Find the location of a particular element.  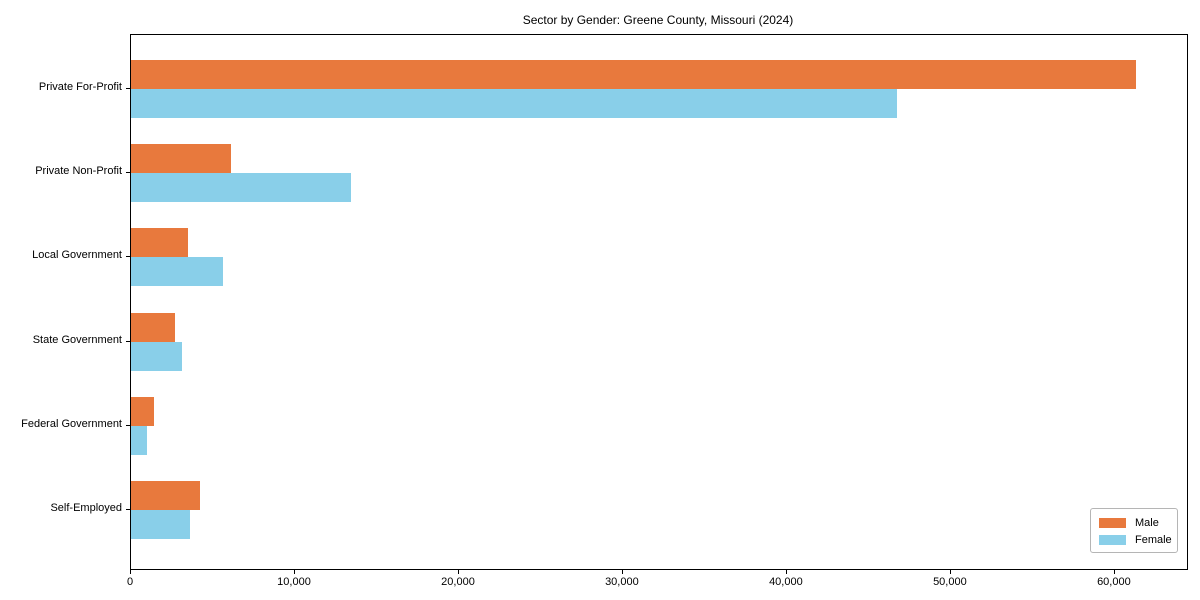

y-tick-label-private-for-profit: Private For-Profit is located at coordinates (80, 87).